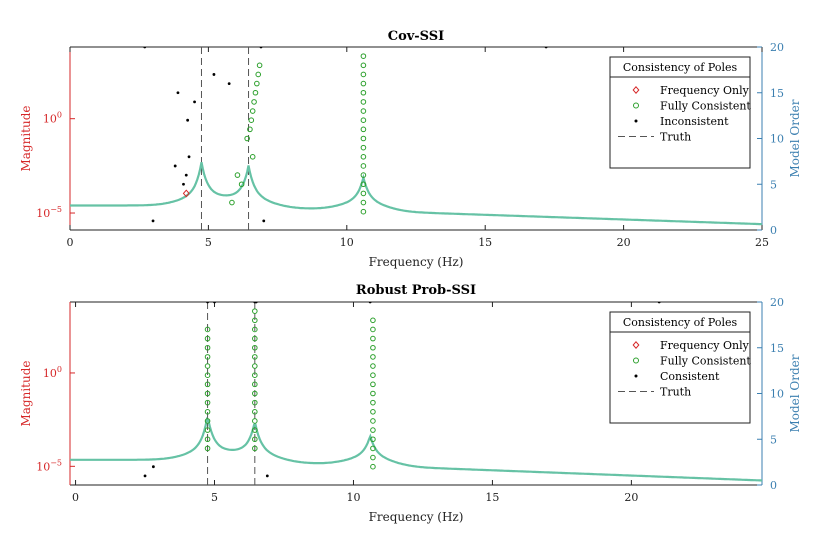 This screenshot has width=831, height=554. Describe the element at coordinates (636, 105) in the screenshot. I see `legend-marker-fully-consistent` at that location.